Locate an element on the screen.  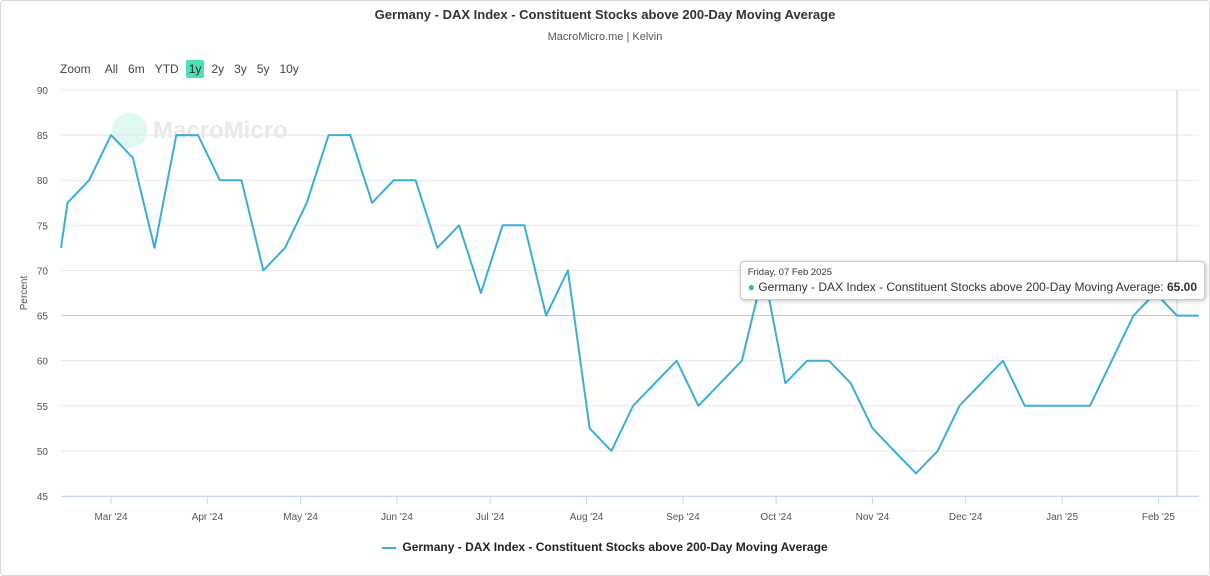
range-2y-button: 2y is located at coordinates (218, 69).